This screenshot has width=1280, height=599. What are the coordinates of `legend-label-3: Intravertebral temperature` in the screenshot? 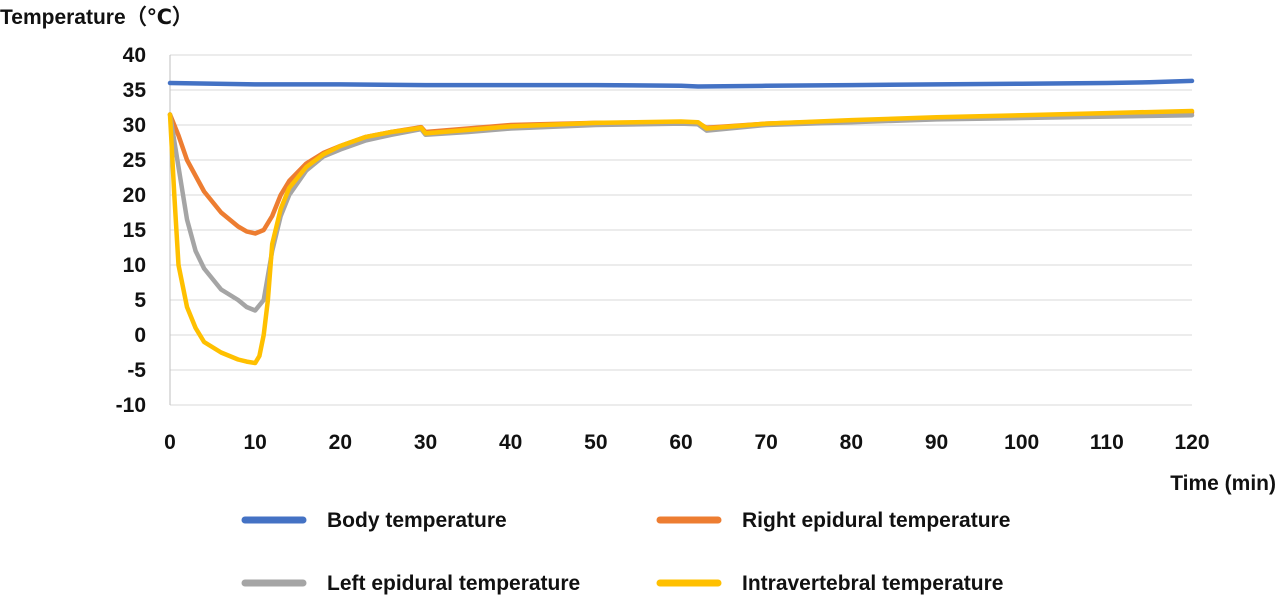 It's located at (872, 583).